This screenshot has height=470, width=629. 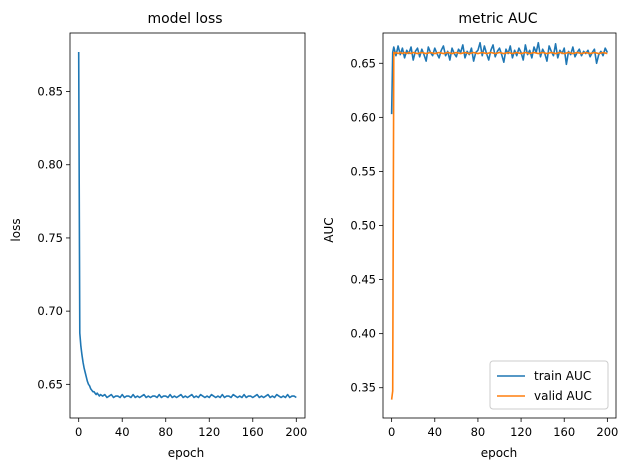 I want to click on loss-chart-ytick-label: 0.80, so click(x=50, y=165).